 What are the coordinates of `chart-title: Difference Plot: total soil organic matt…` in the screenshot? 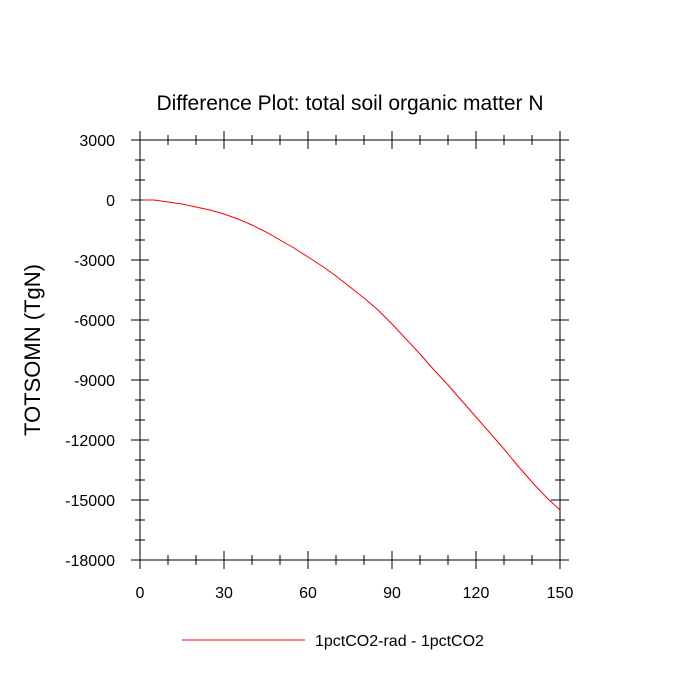 It's located at (349, 103).